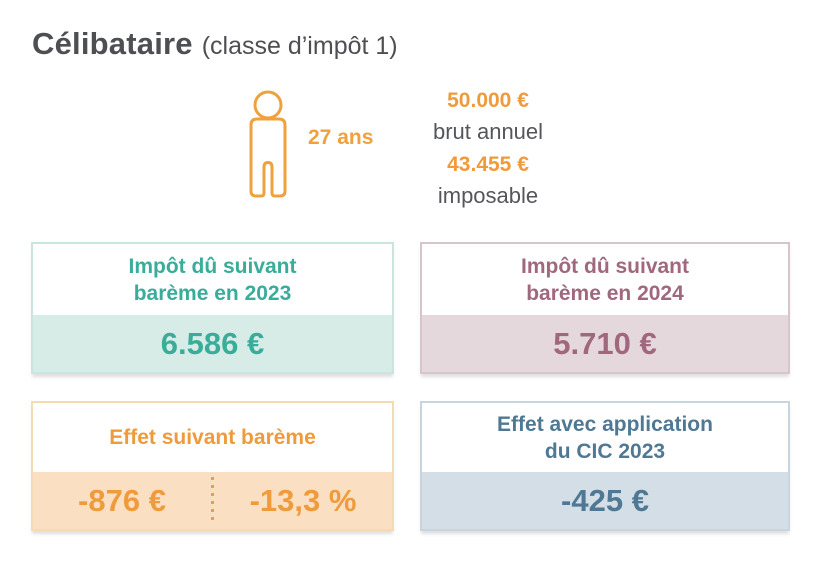  I want to click on card-tax-2024-title: Impôt dû suivant barème en 2024, so click(605, 279).